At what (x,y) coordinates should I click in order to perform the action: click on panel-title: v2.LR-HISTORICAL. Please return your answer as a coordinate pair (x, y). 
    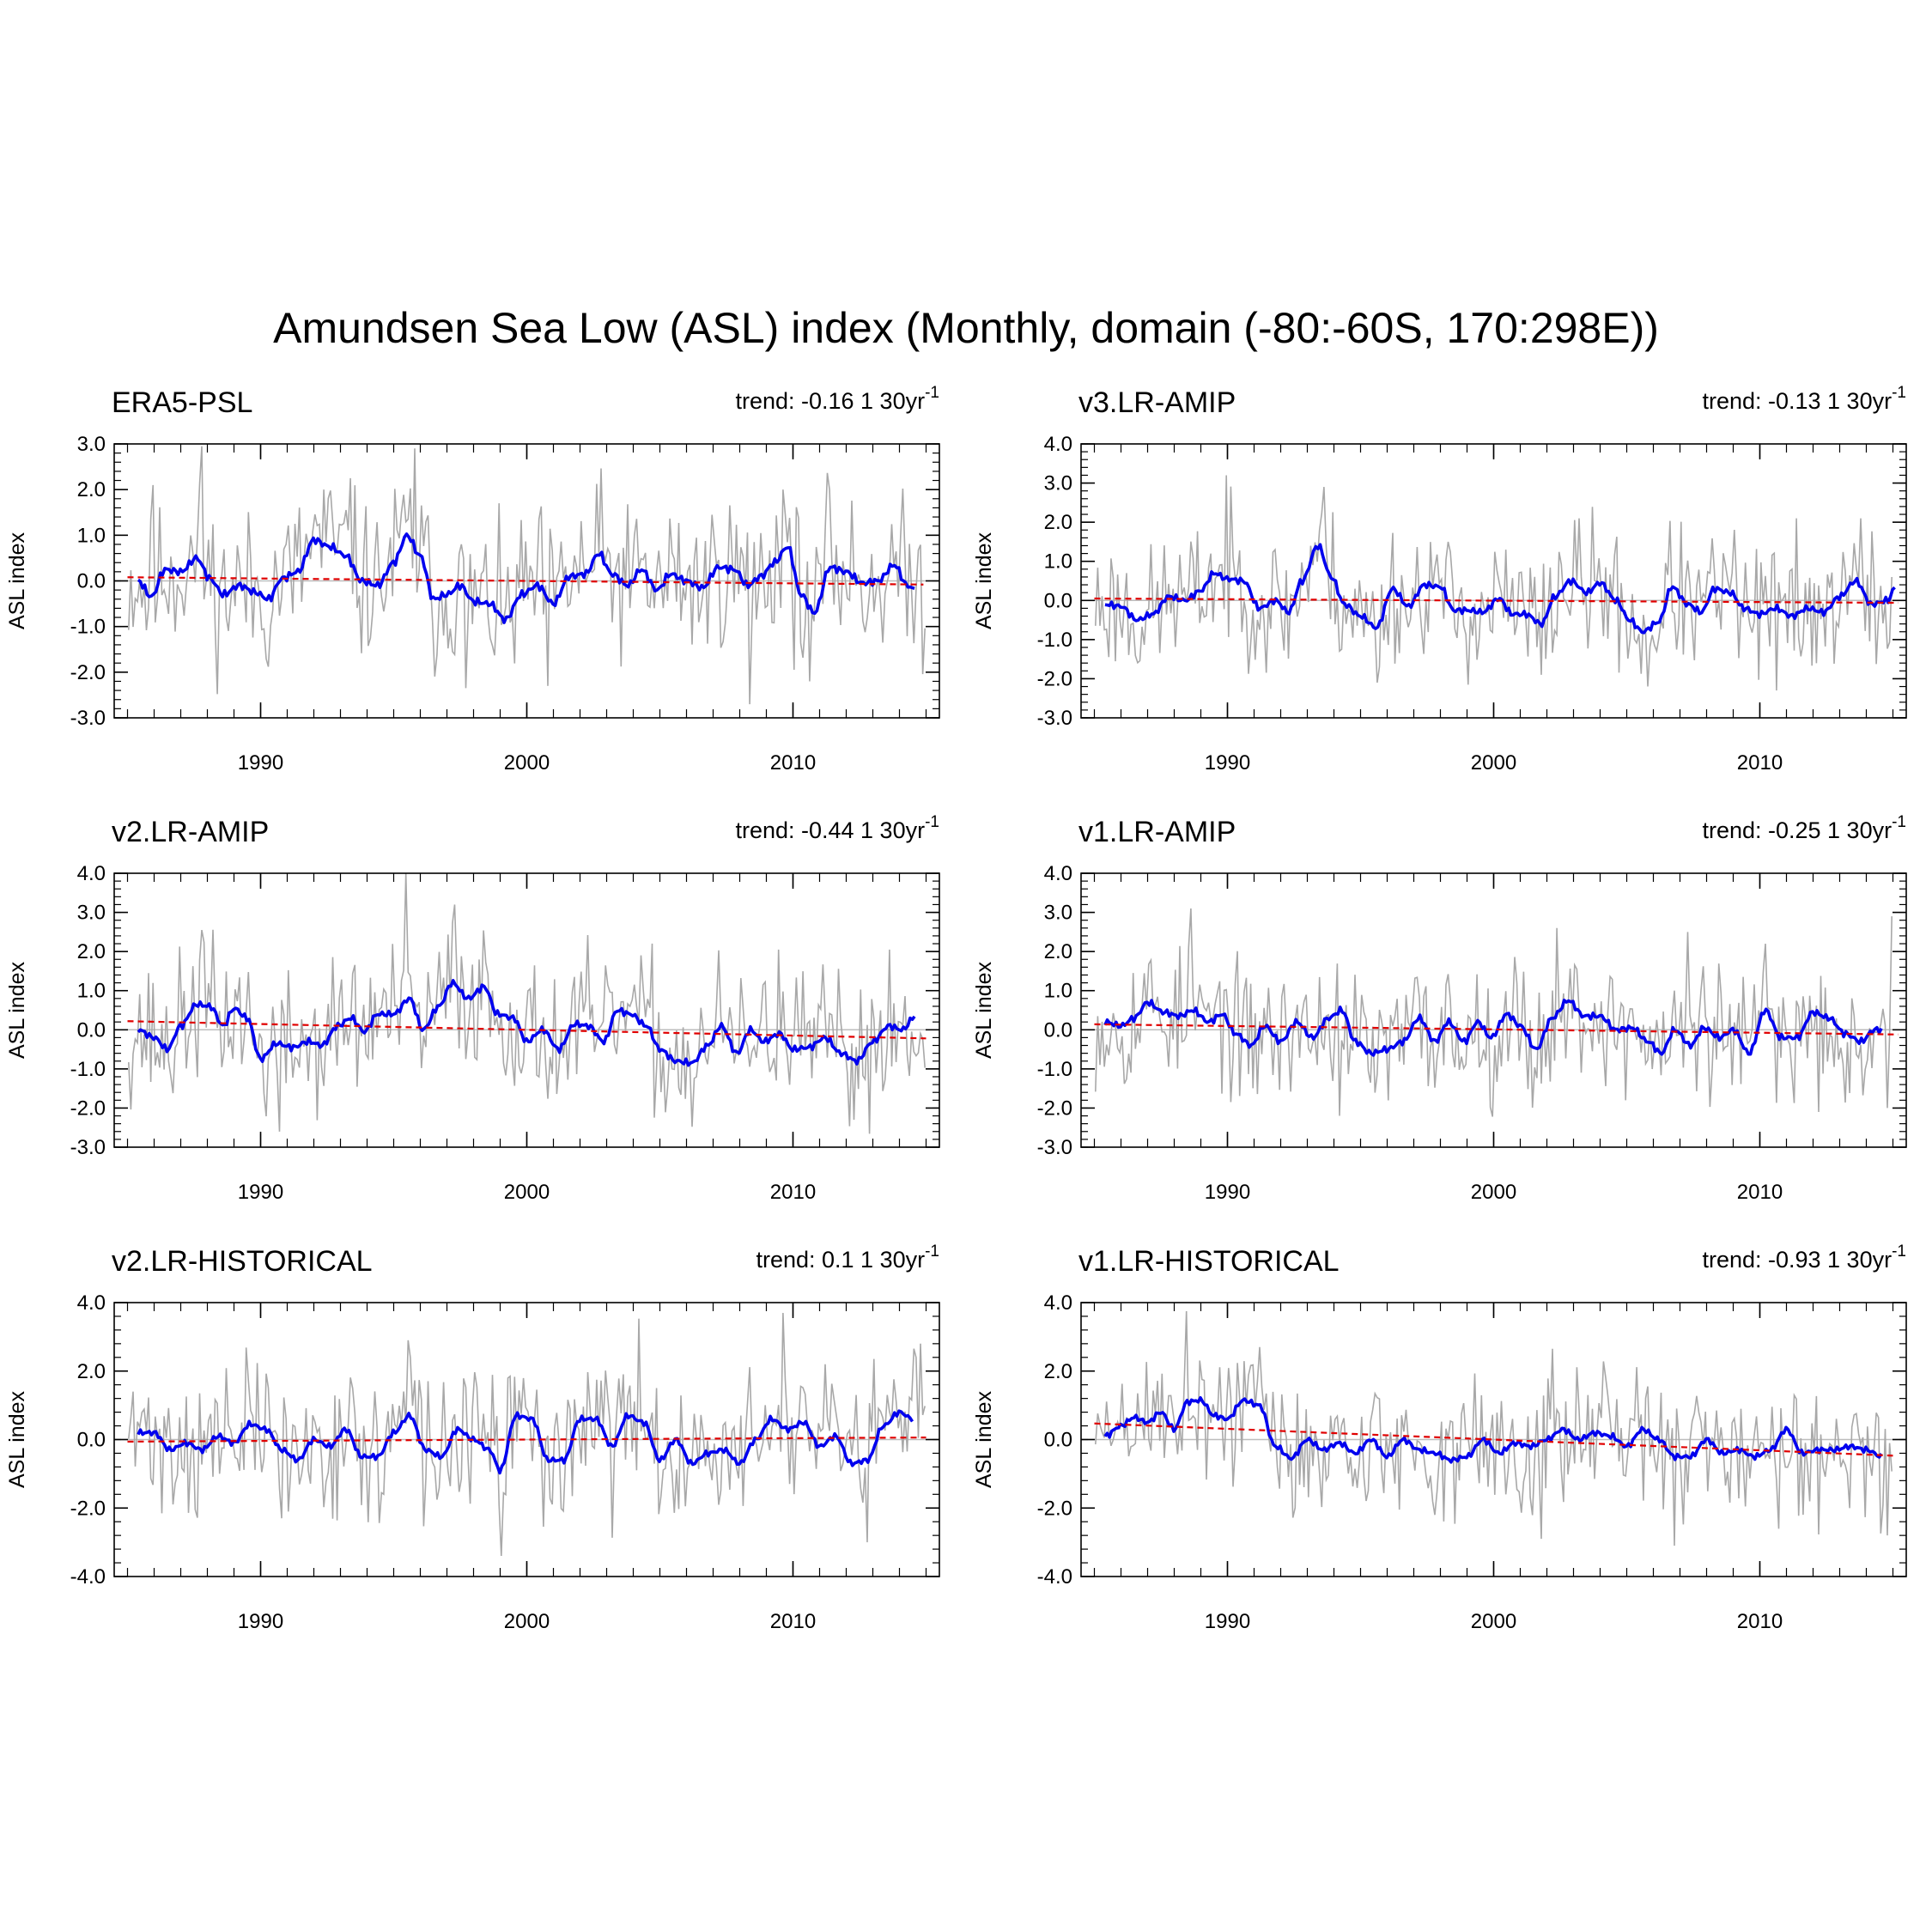
    Looking at the image, I should click on (242, 1261).